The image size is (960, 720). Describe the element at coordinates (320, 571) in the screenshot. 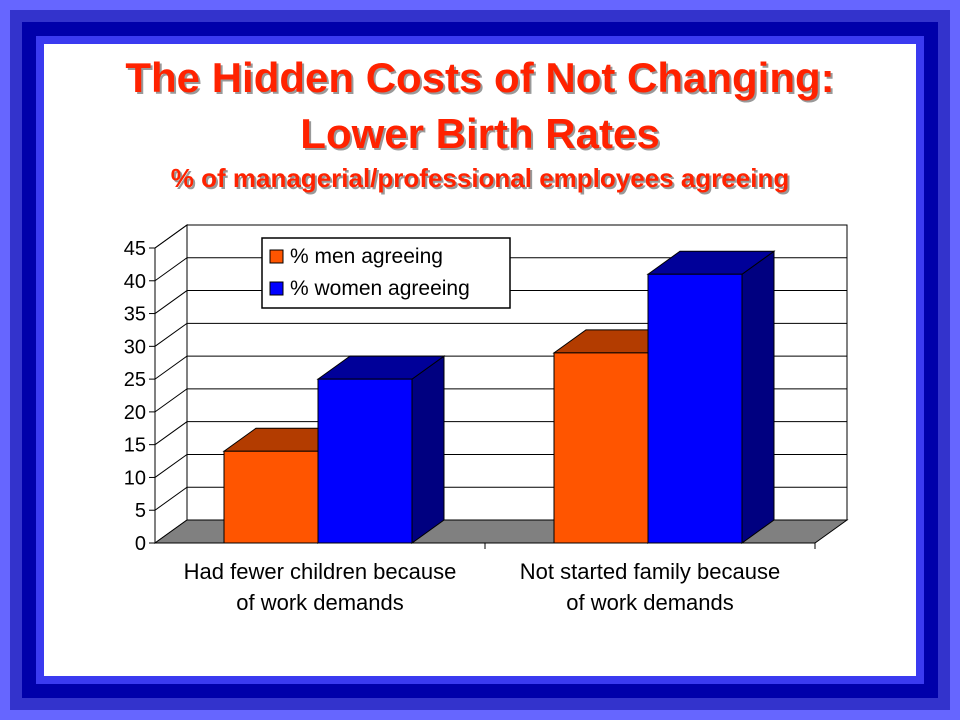

I see `category-label: Had fewer children because` at that location.